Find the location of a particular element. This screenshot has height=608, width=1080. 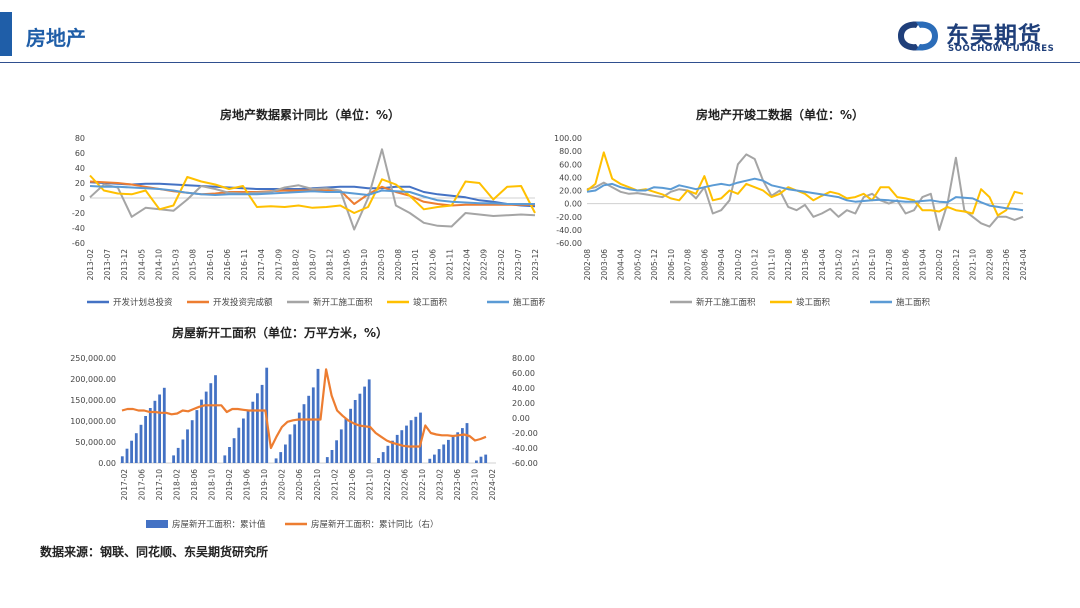

chart2-x-tick-label: 2014-04 is located at coordinates (822, 265).